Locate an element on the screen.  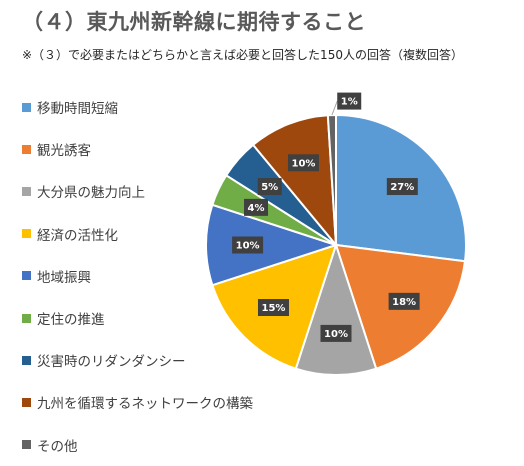
data-label-text: 1% is located at coordinates (349, 102).